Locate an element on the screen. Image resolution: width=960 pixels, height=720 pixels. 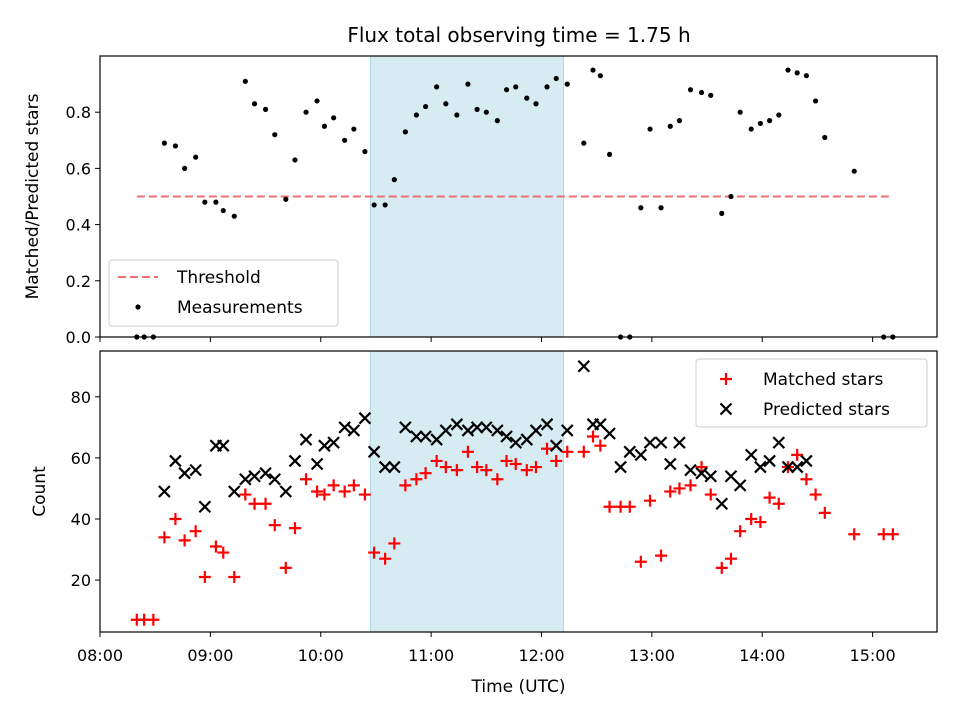
y-tick-label: 20 is located at coordinates (81, 580).